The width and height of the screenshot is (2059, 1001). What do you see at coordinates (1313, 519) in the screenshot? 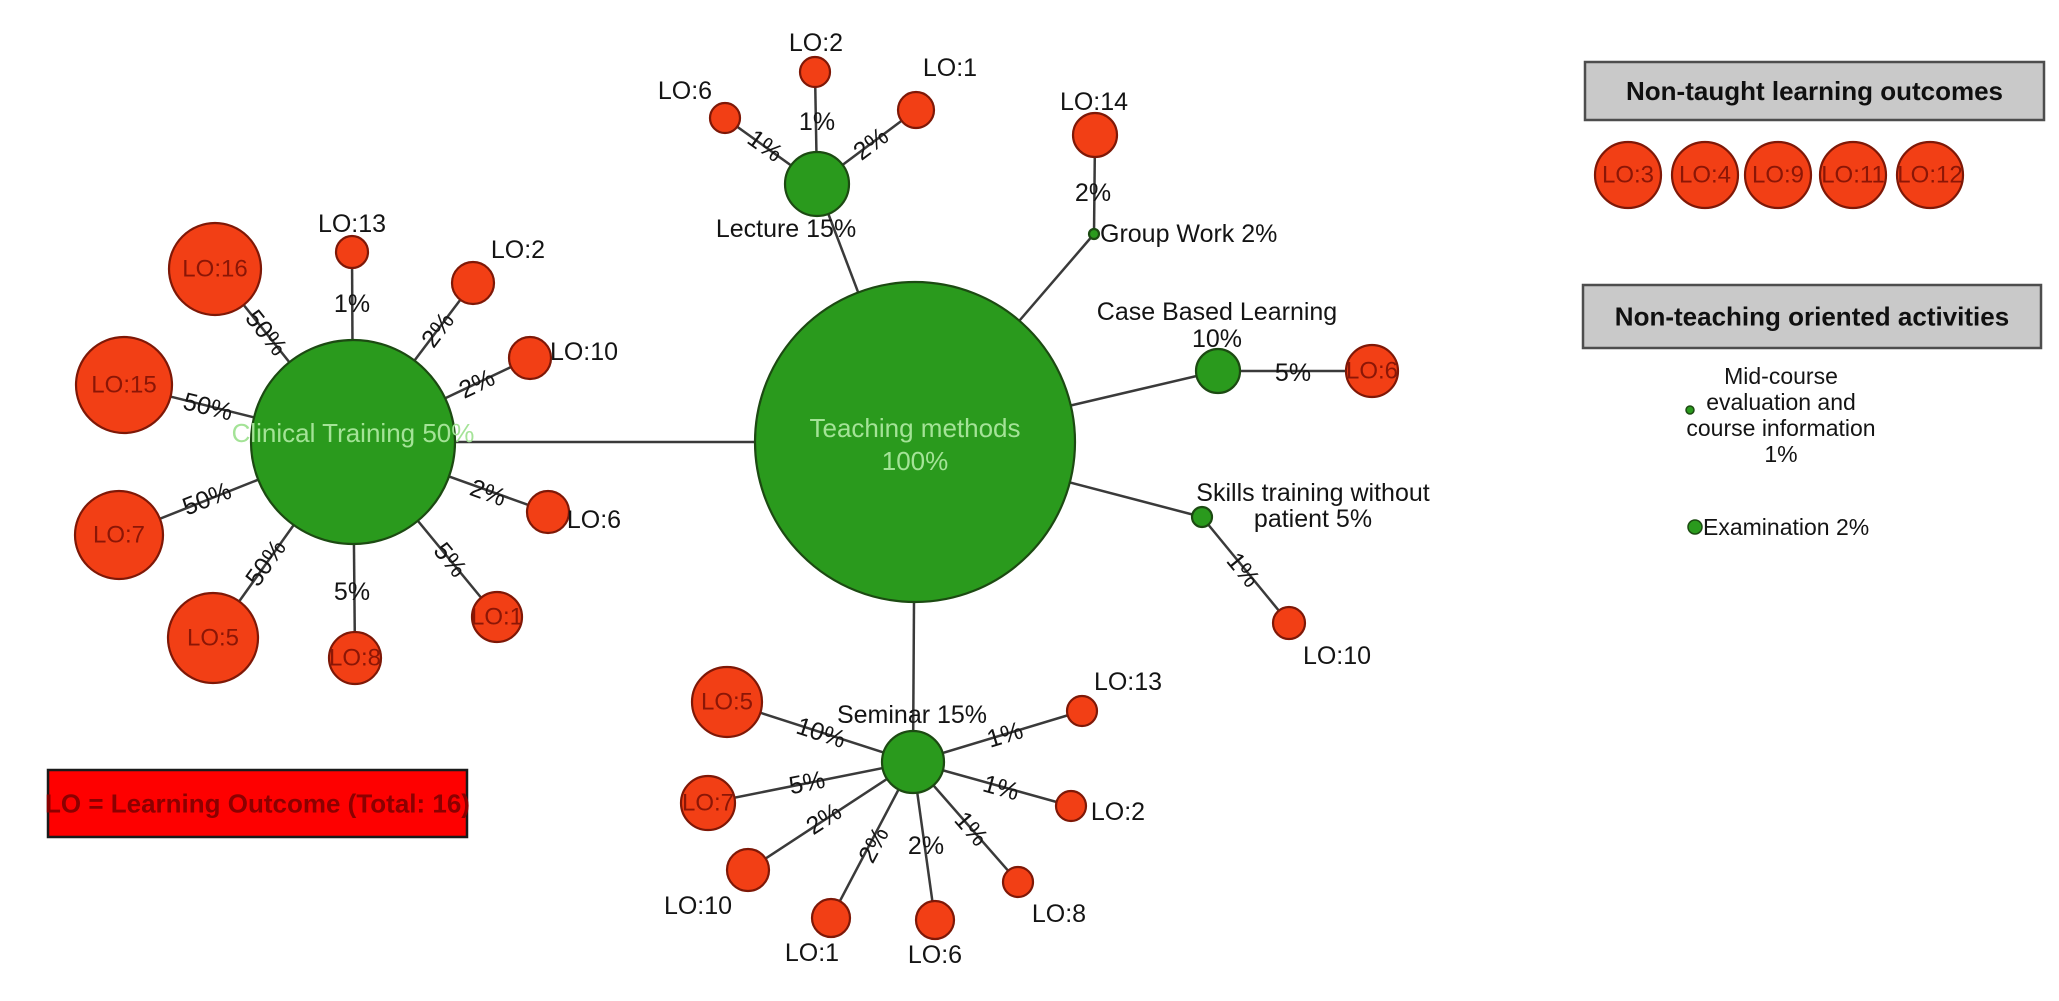
I see `node-label-skills-1: patient 5%` at bounding box center [1313, 519].